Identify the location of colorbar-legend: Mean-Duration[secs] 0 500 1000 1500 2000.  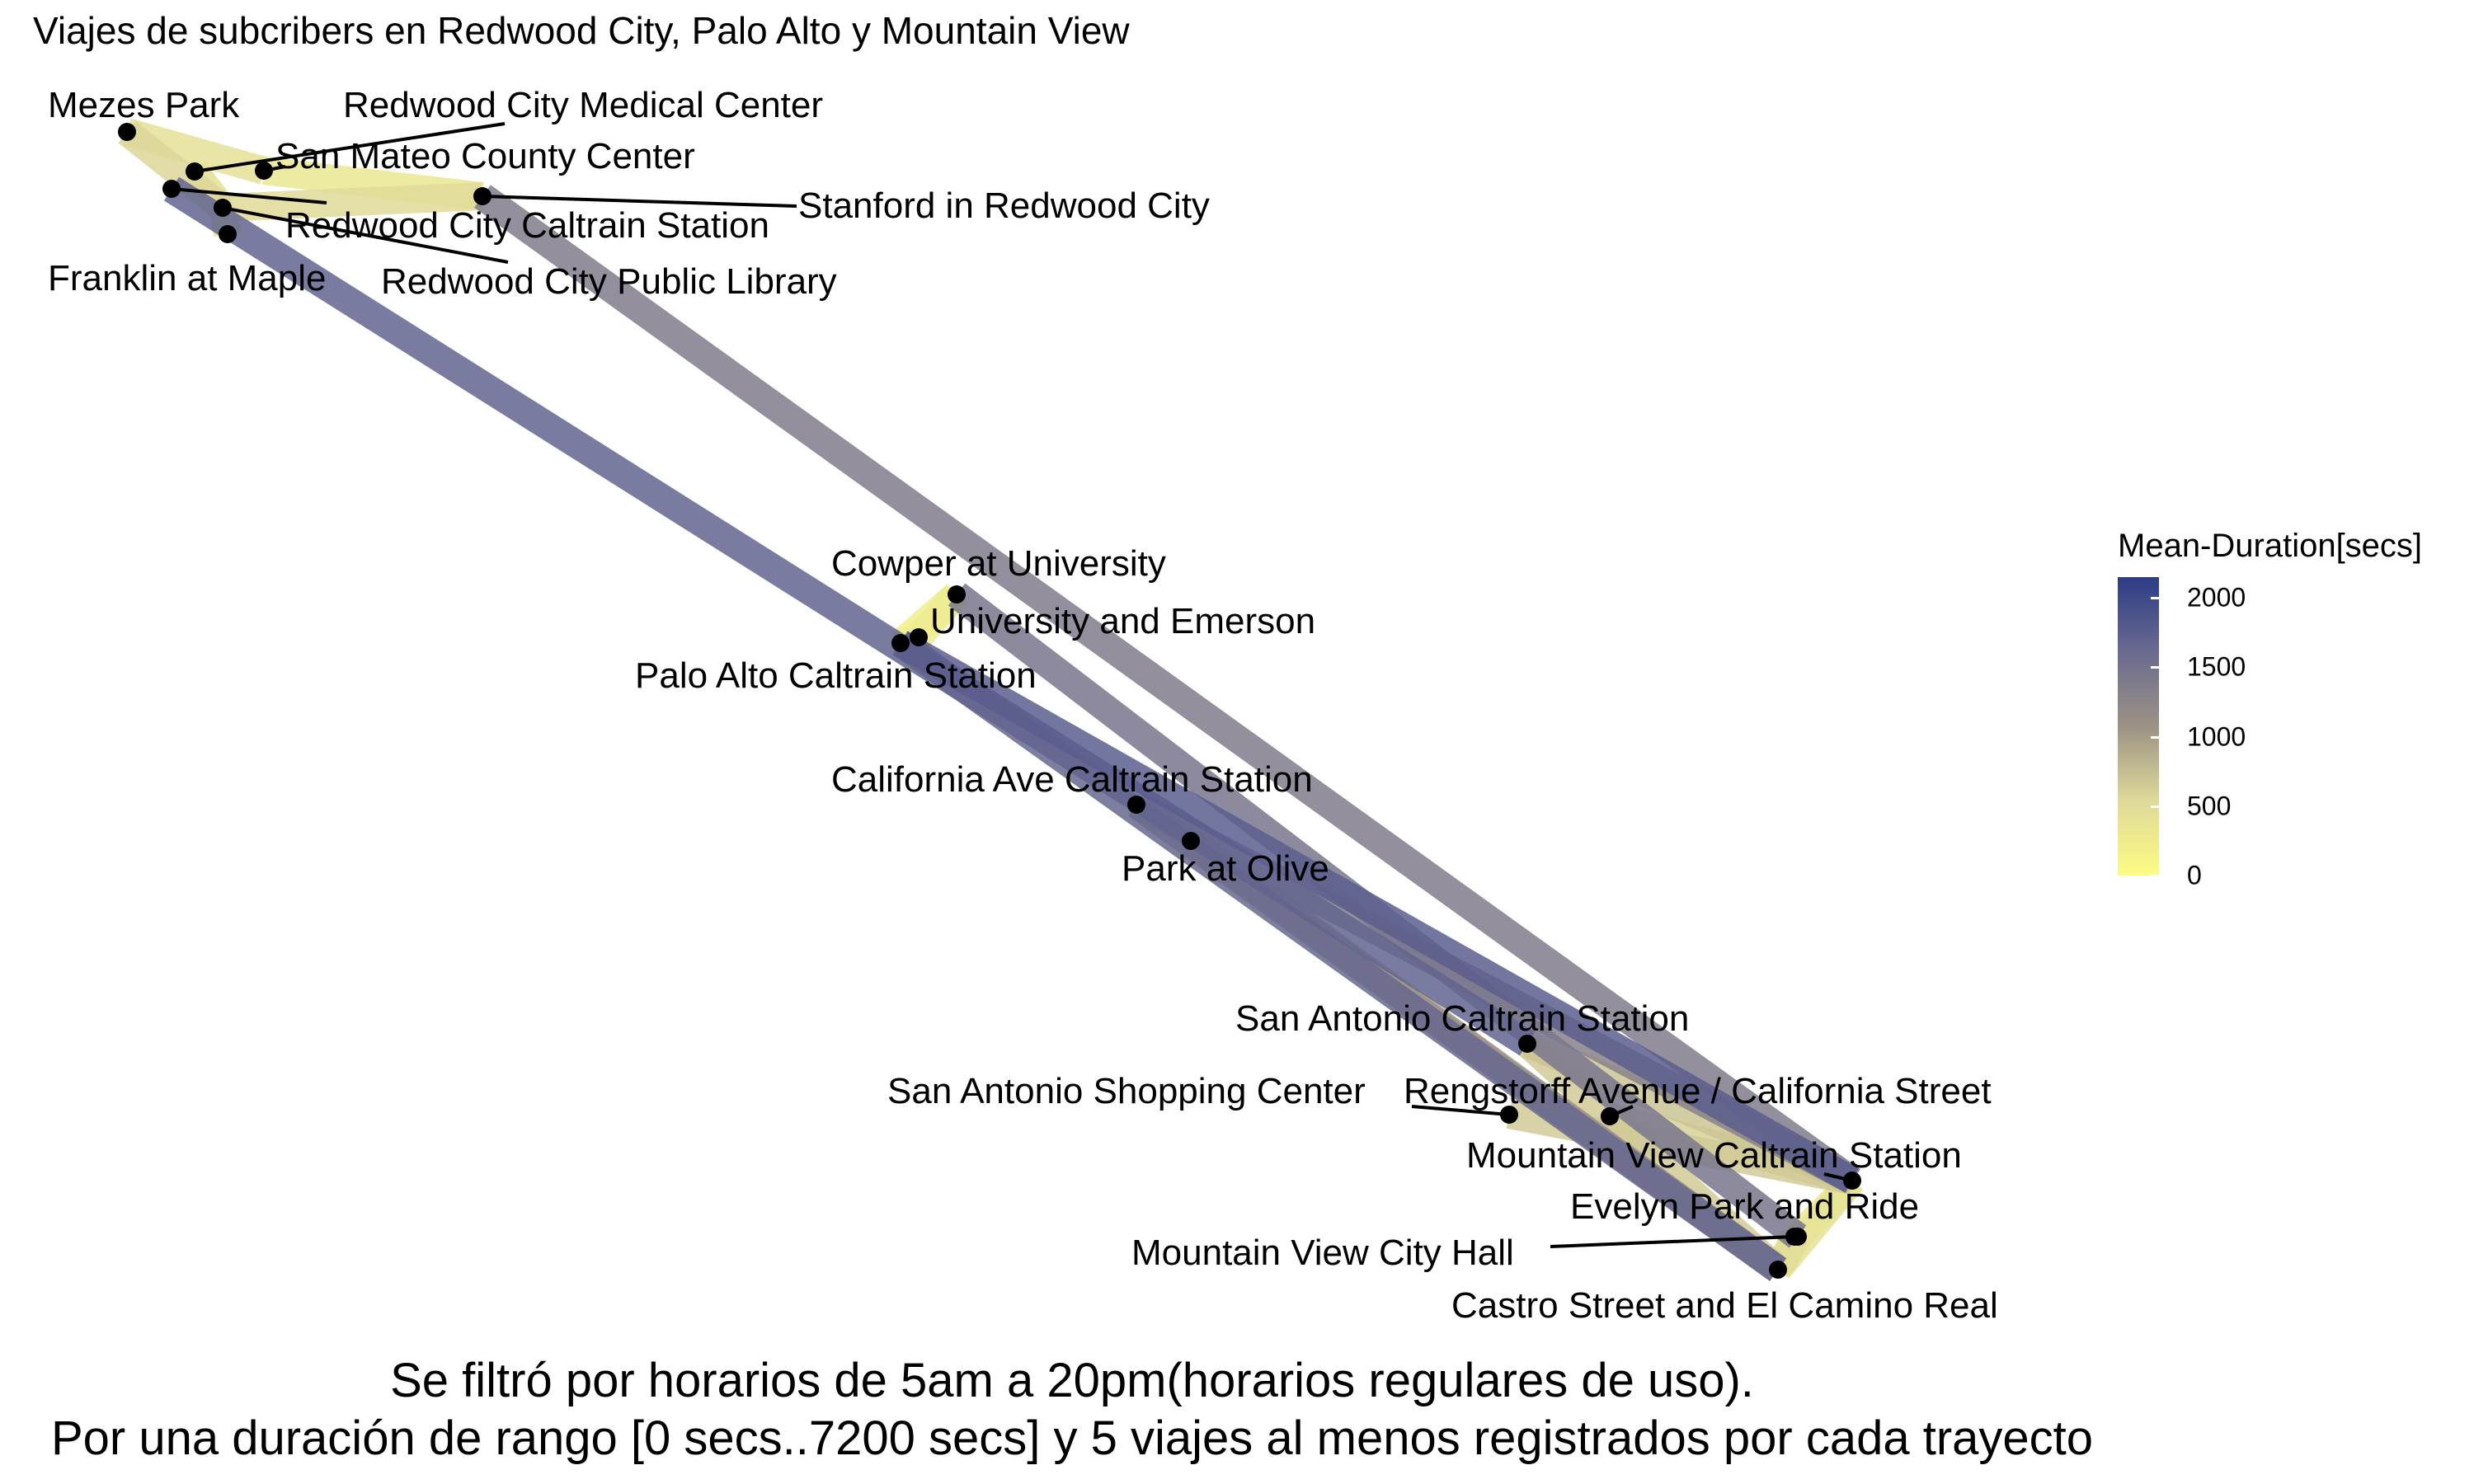
(2291, 709).